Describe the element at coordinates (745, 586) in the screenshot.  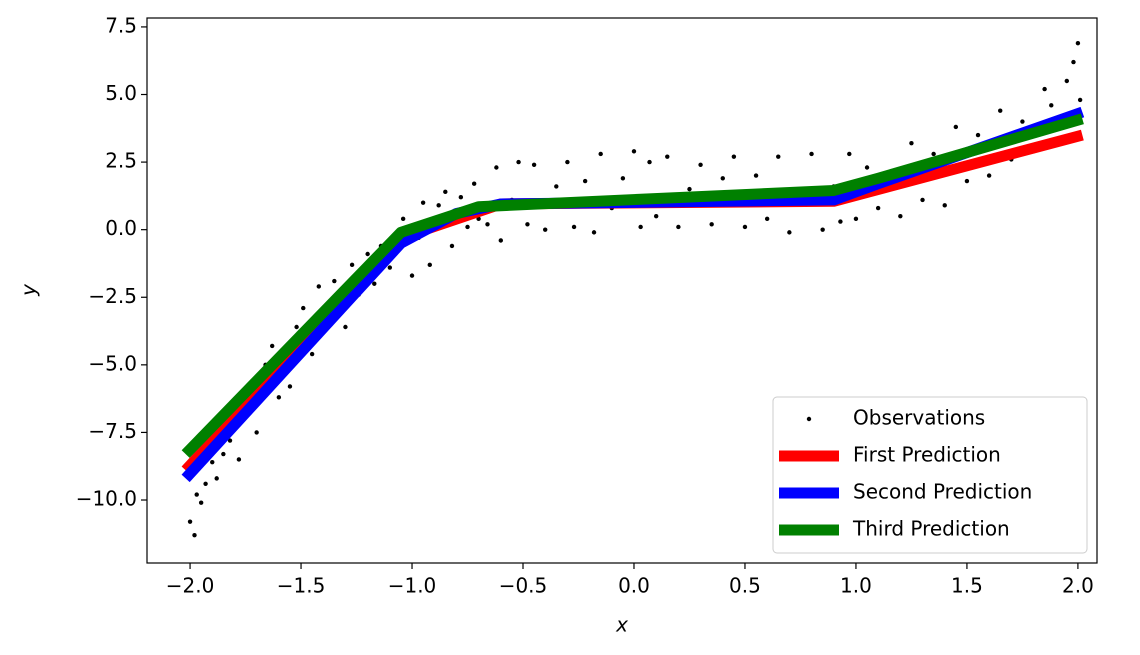
I see `x-tick-label: 0.5` at that location.